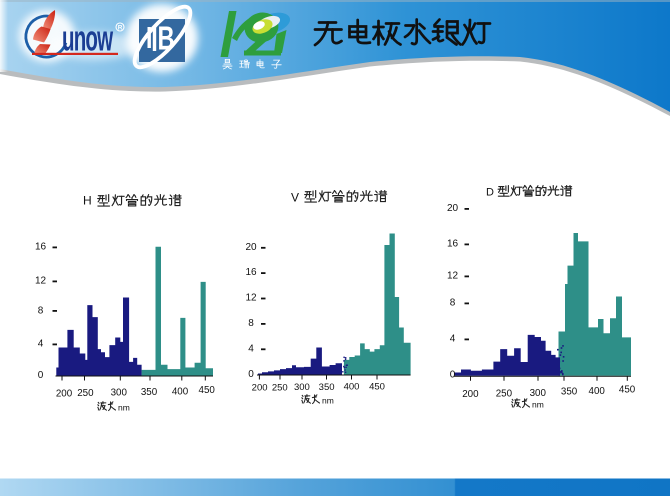  Describe the element at coordinates (87, 39) in the screenshot. I see `svg-text: unow` at that location.